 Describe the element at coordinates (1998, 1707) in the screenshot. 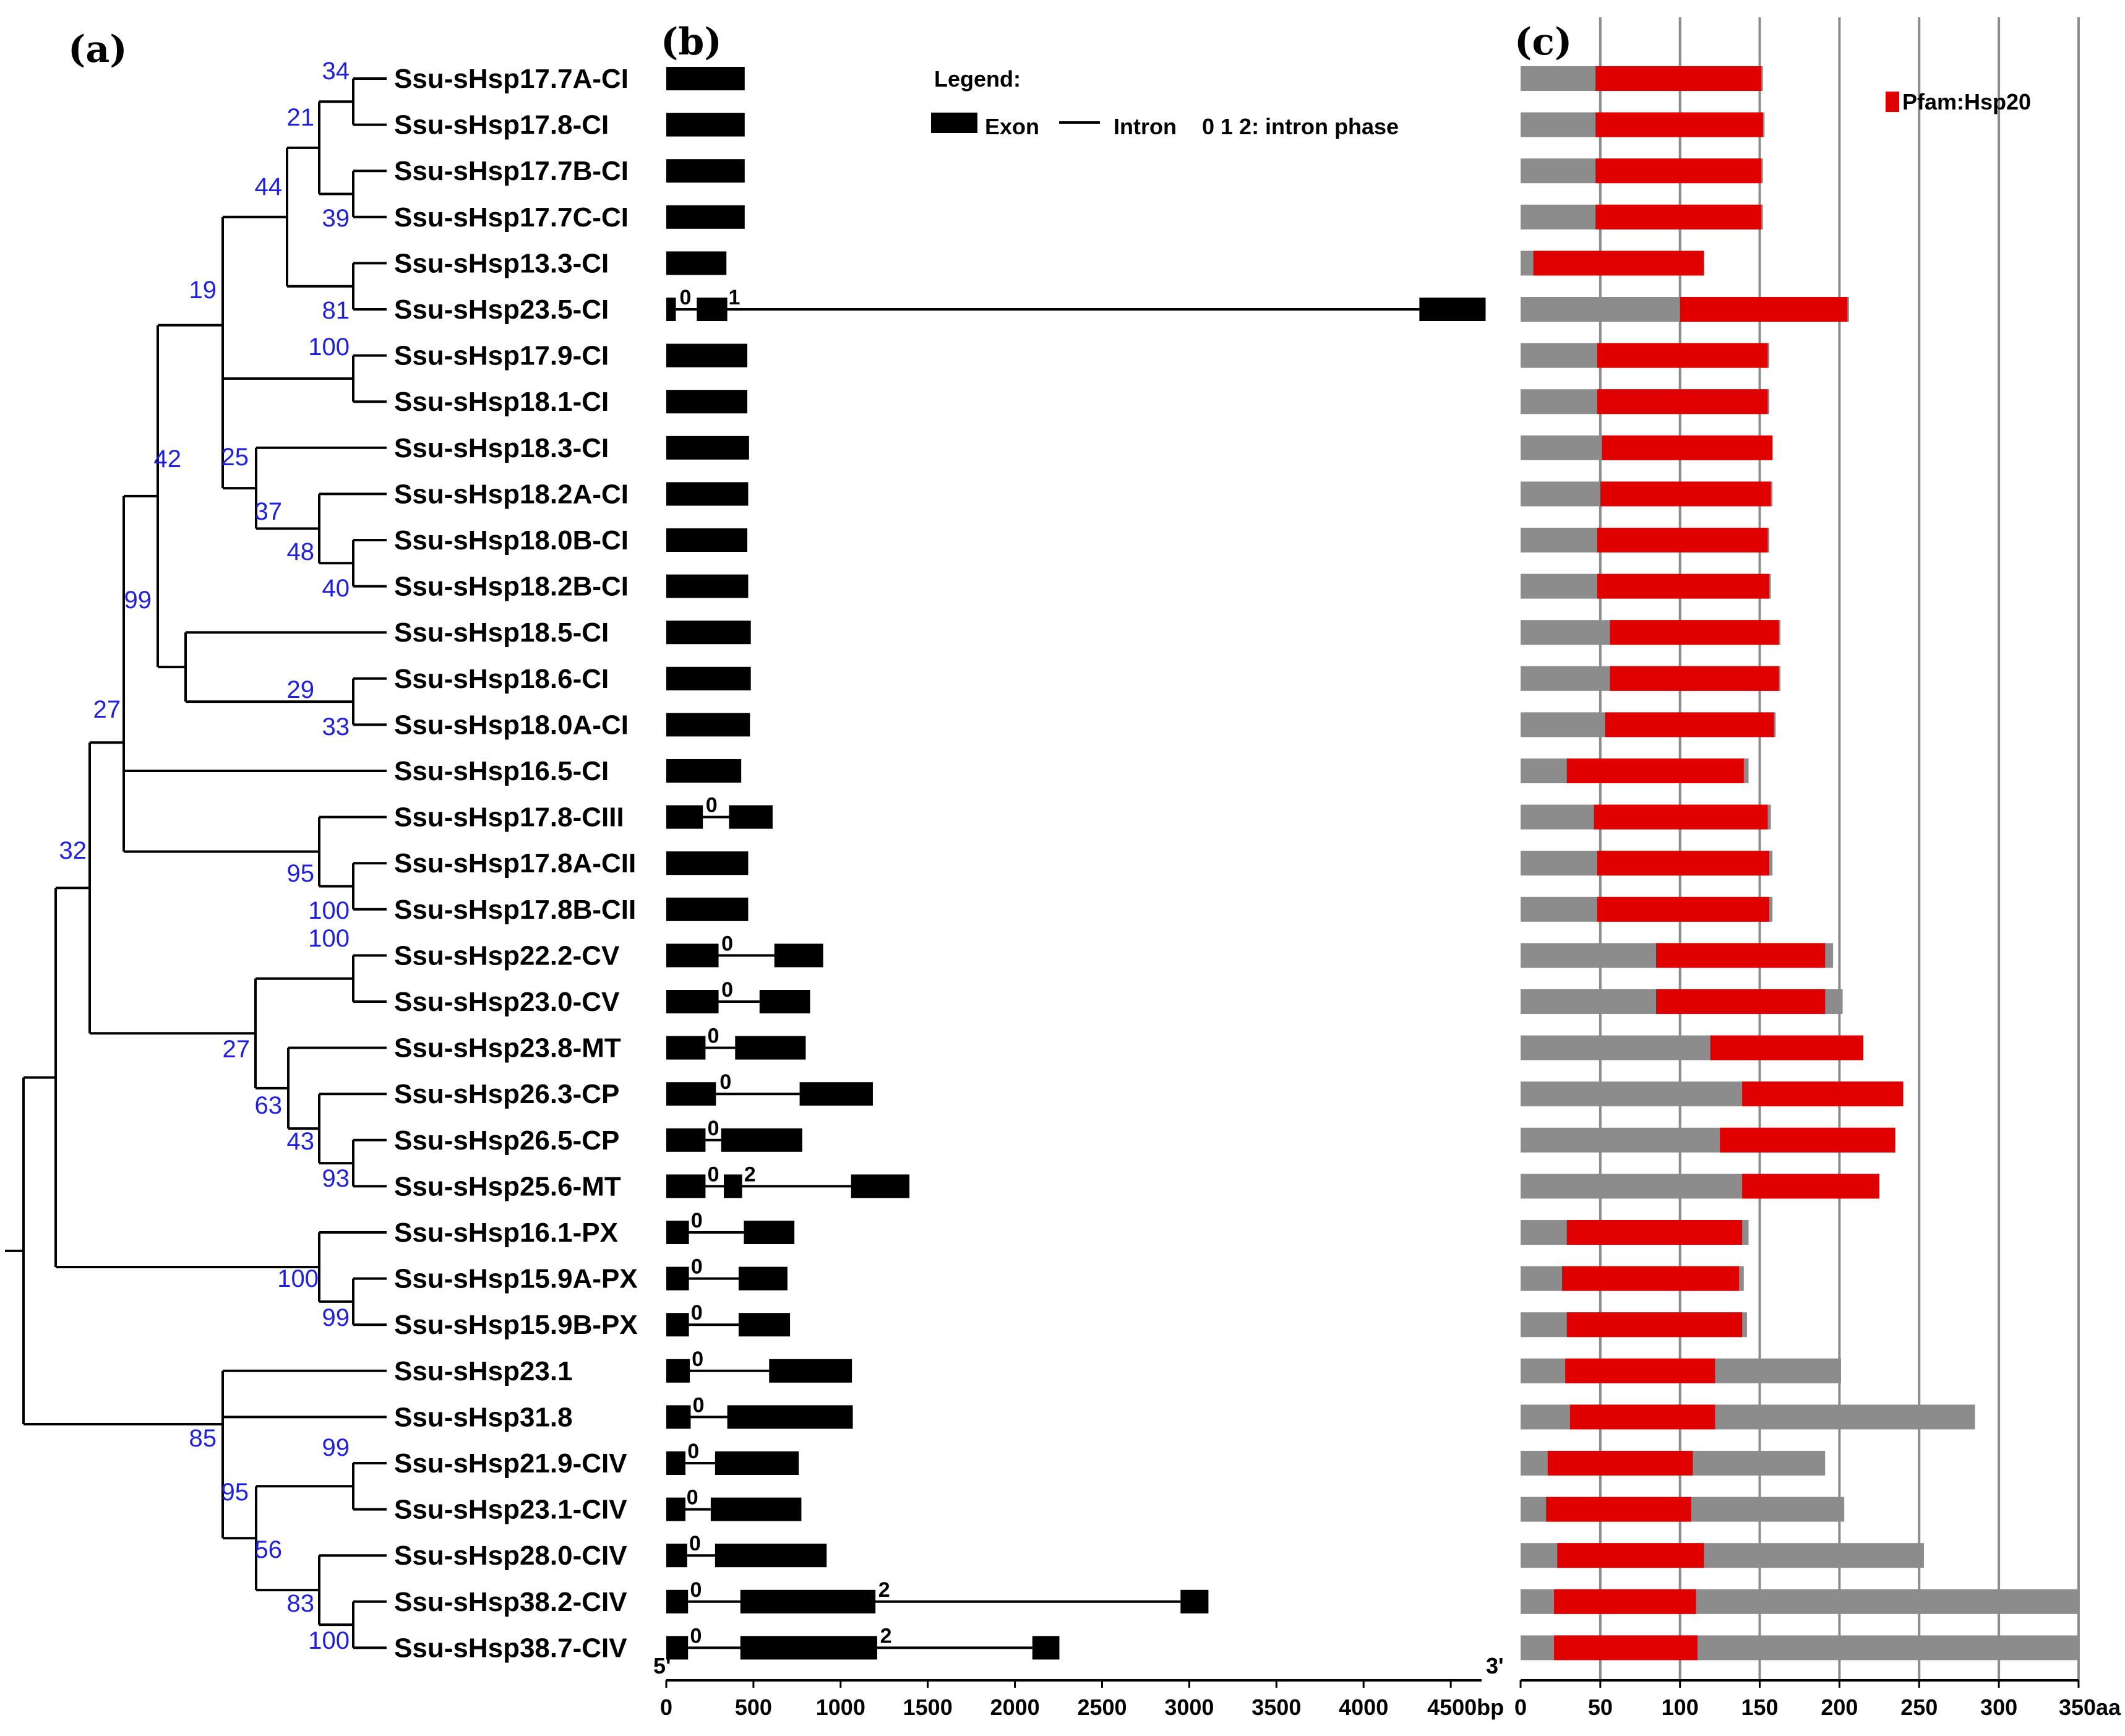

I see `protein-axis-tick-label: 300` at that location.